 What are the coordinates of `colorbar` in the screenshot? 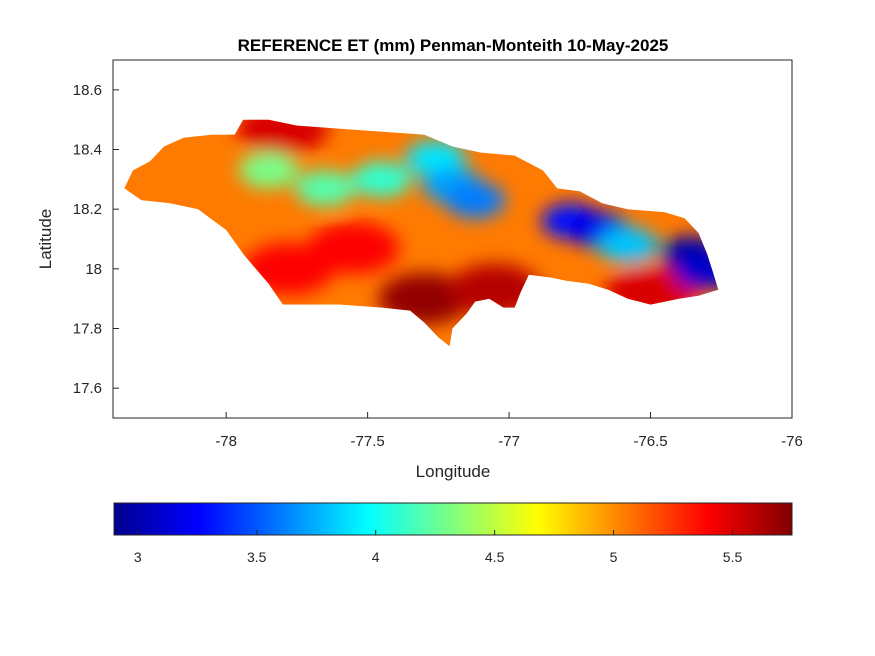 It's located at (453, 519).